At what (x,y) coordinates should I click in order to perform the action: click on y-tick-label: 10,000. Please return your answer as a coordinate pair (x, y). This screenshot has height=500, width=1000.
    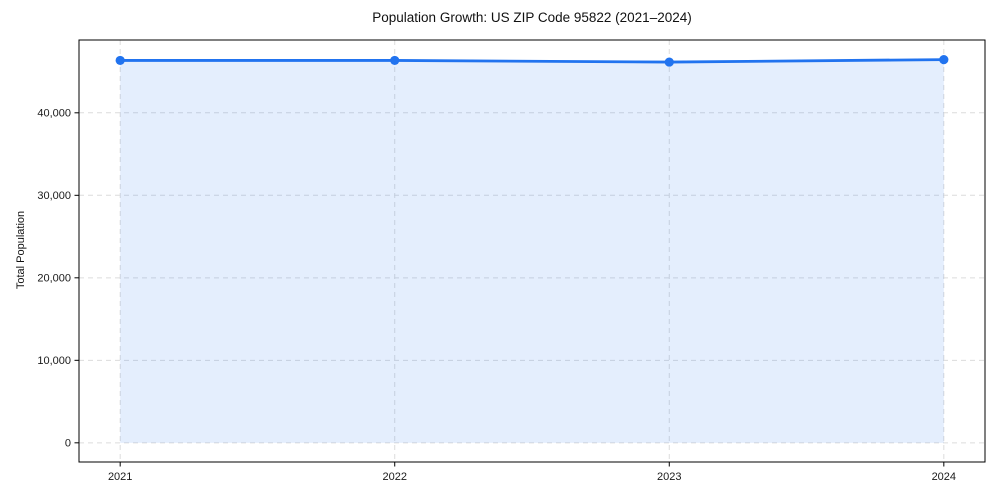
    Looking at the image, I should click on (54, 361).